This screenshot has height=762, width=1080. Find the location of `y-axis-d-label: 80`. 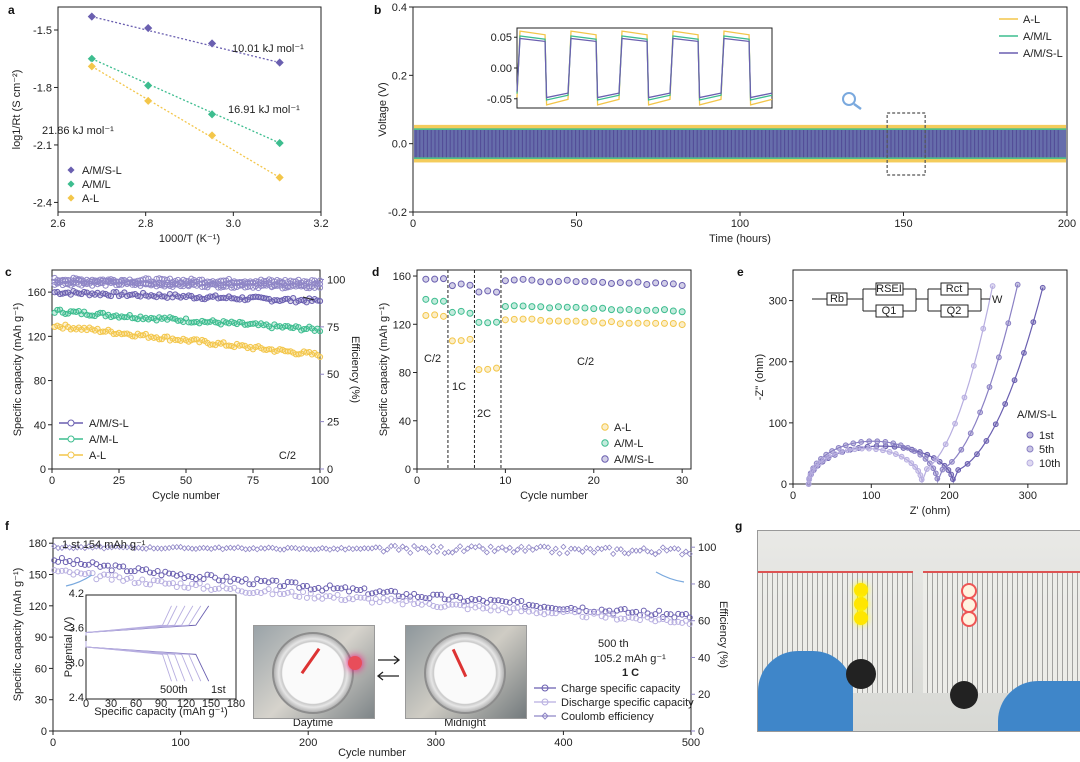

y-axis-d-label: 80 is located at coordinates (405, 374).